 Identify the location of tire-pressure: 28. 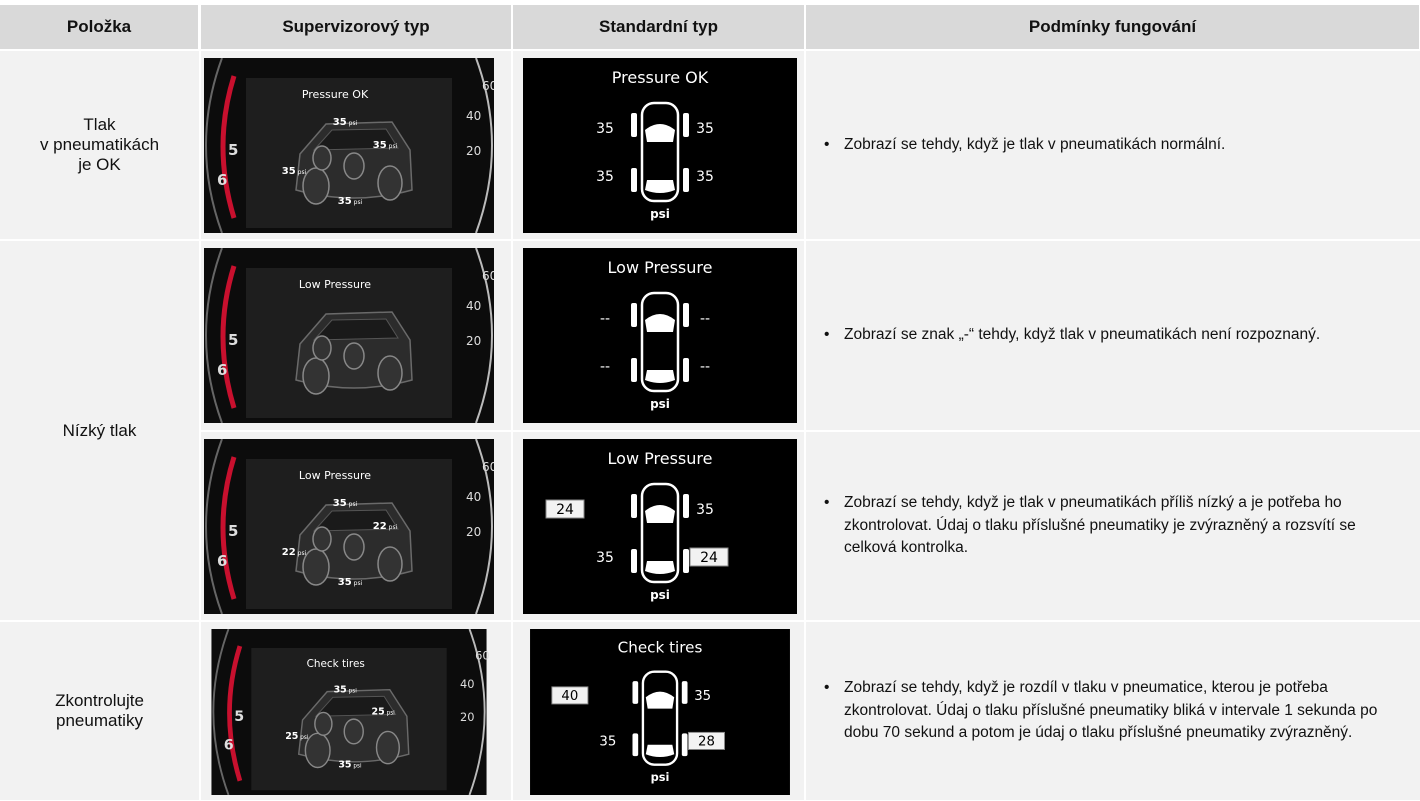
(706, 742).